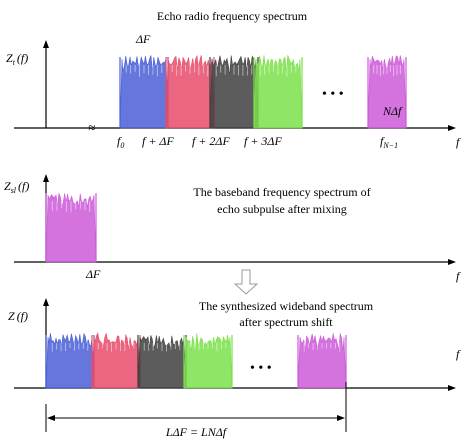 Image resolution: width=474 pixels, height=445 pixels. I want to click on panel2-title-line1: The baseband frequency spectrum of, so click(281, 192).